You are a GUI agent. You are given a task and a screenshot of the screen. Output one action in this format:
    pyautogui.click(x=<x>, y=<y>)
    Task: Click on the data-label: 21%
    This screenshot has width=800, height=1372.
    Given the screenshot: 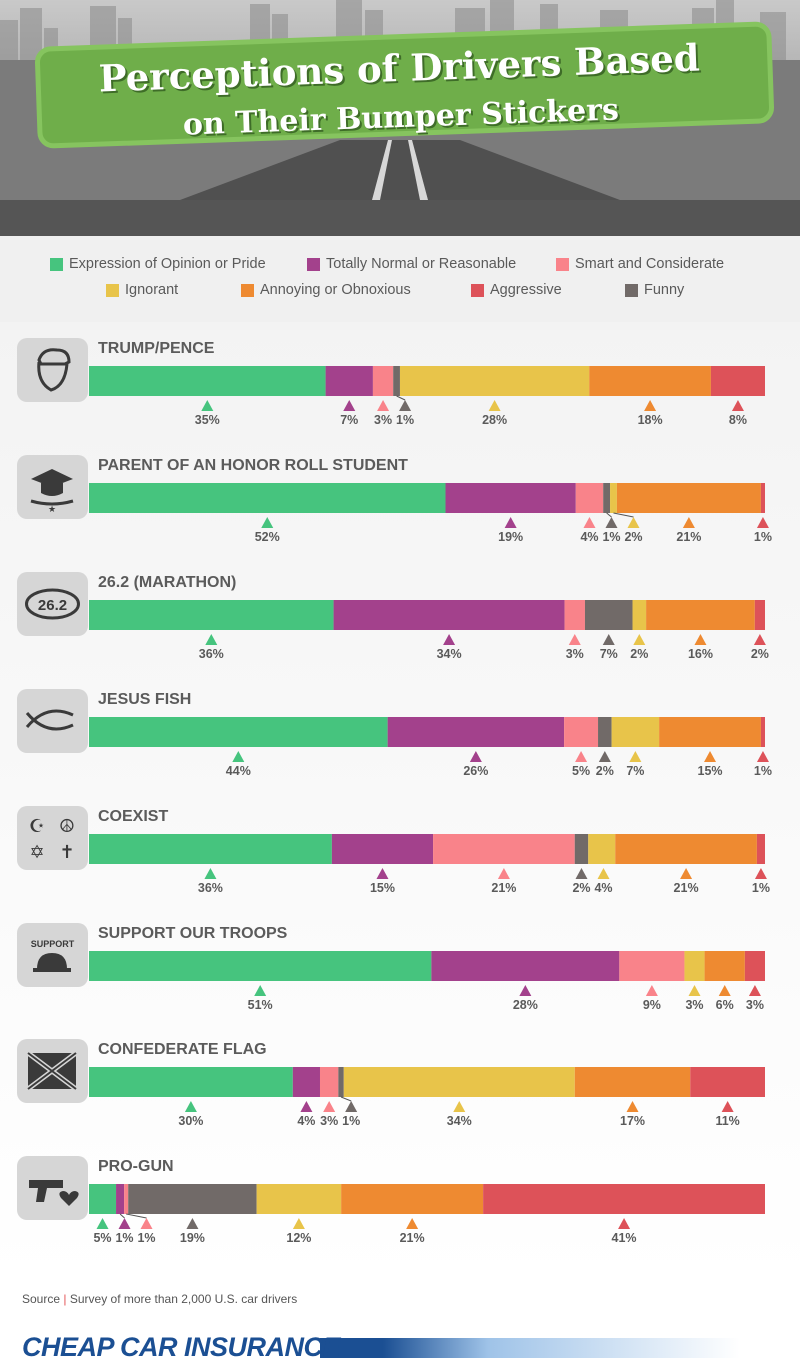 What is the action you would take?
    pyautogui.click(x=686, y=888)
    